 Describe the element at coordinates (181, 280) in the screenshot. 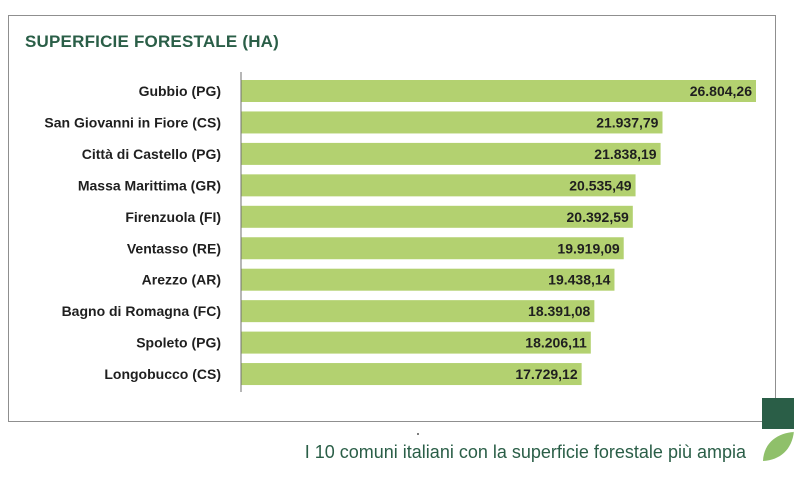

I see `category-label: Arezzo (AR)` at that location.